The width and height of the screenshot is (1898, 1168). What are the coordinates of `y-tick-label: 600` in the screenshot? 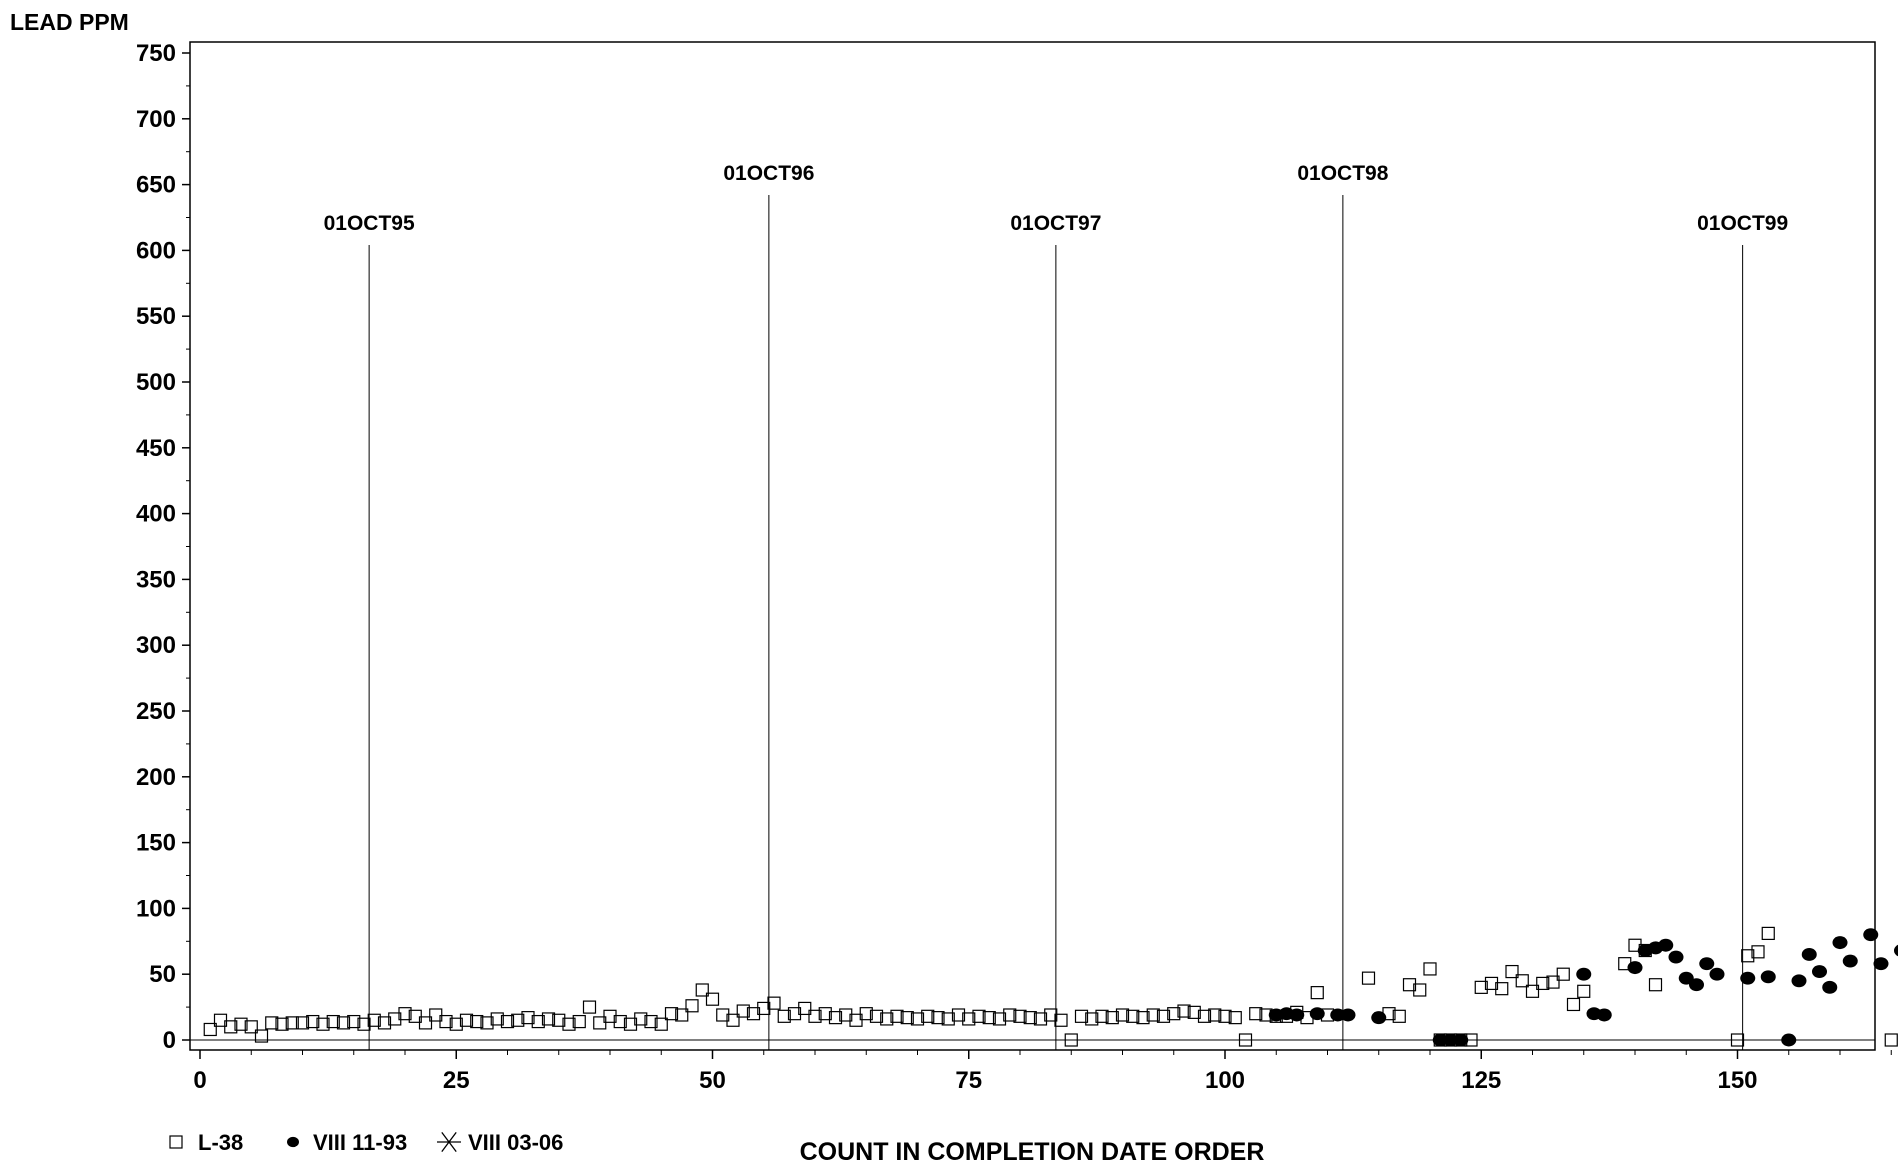 It's located at (156, 250).